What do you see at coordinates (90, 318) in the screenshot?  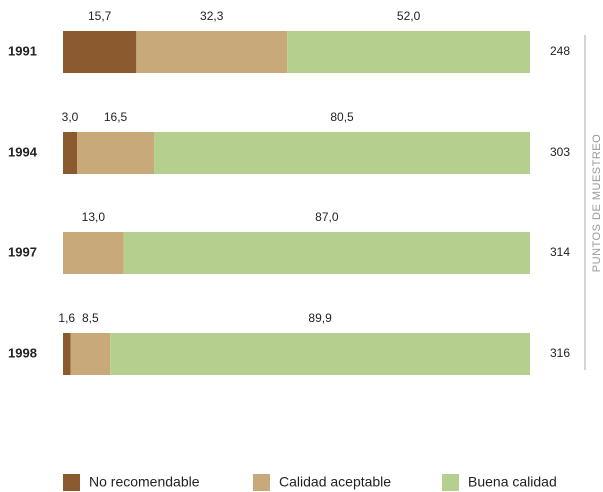 I see `data-label: 8,5` at bounding box center [90, 318].